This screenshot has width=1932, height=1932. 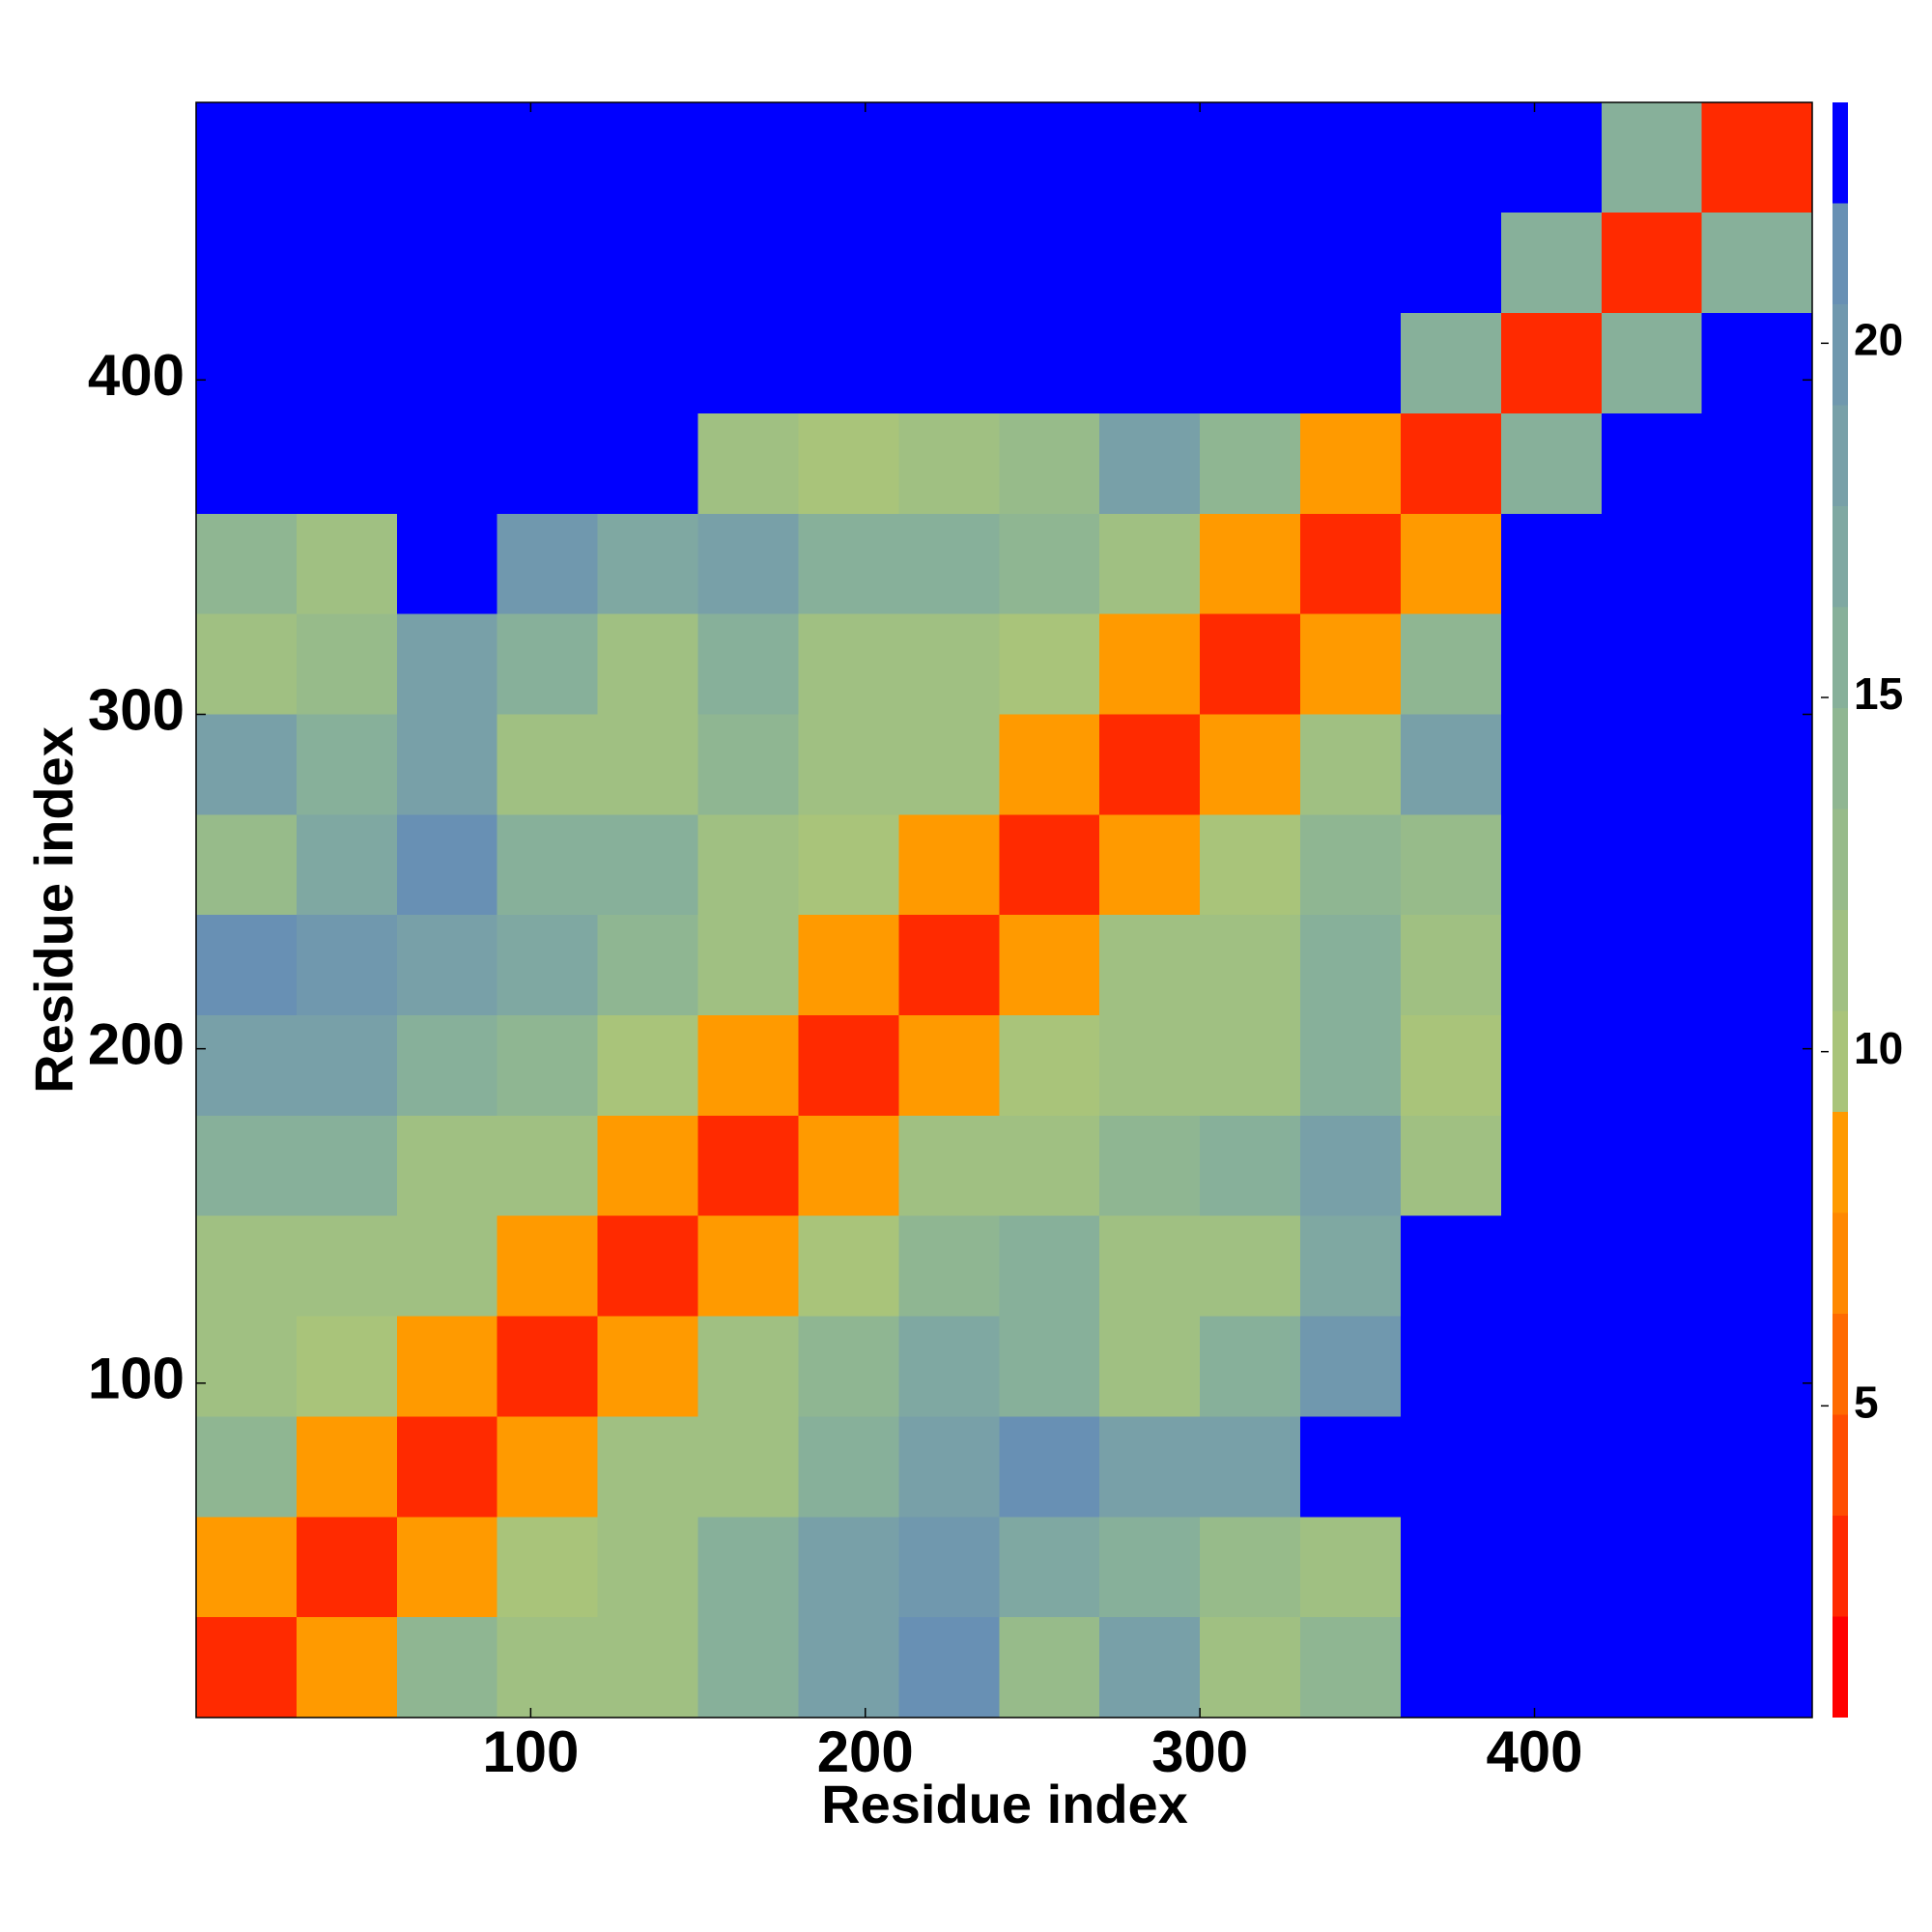 What do you see at coordinates (1005, 1804) in the screenshot?
I see `x-axis-title: Residue index` at bounding box center [1005, 1804].